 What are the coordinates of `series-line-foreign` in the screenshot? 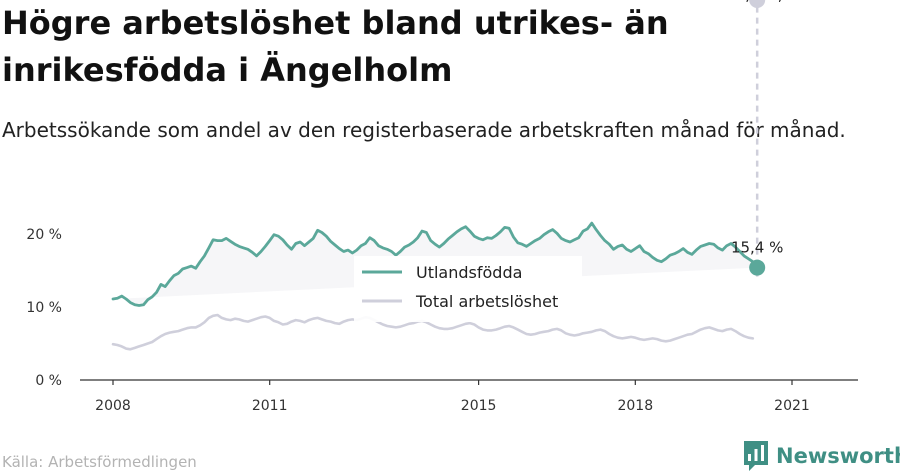 It's located at (435, 264).